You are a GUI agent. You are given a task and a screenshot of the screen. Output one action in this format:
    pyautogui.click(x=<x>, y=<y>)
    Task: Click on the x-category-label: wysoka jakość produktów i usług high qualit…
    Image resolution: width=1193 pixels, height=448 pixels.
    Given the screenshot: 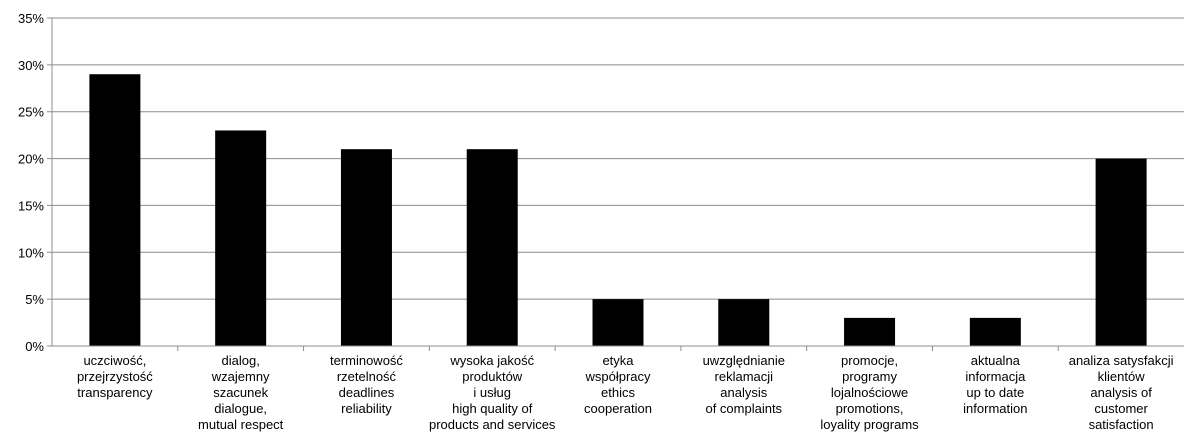 What is the action you would take?
    pyautogui.click(x=492, y=392)
    